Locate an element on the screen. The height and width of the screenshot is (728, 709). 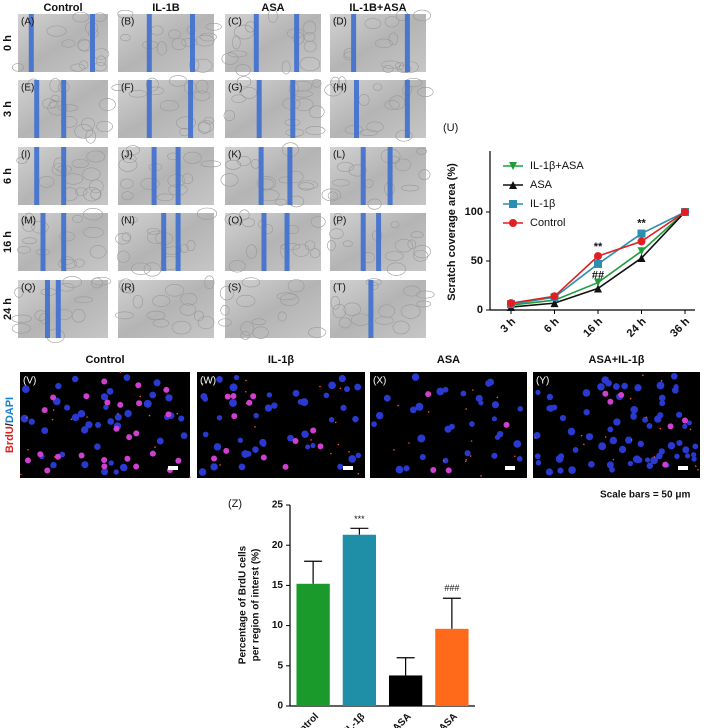
column-header: ASA is located at coordinates (448, 360).